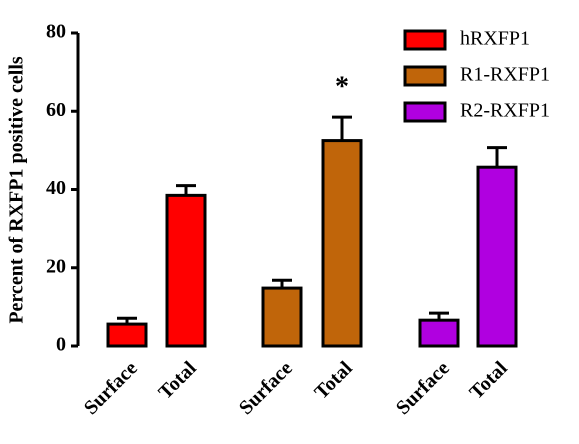 The height and width of the screenshot is (444, 579). I want to click on annotation: *, so click(342, 87).